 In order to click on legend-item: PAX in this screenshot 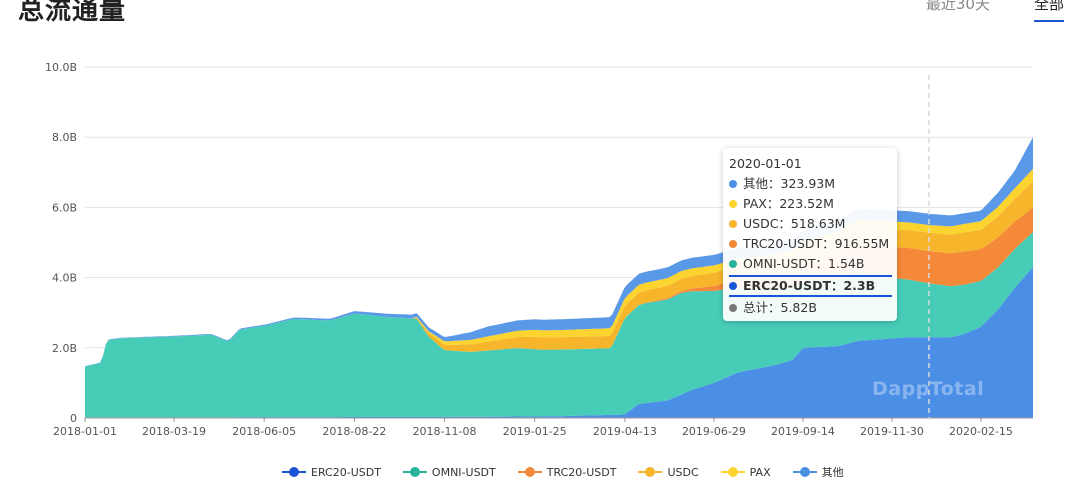, I will do `click(745, 472)`.